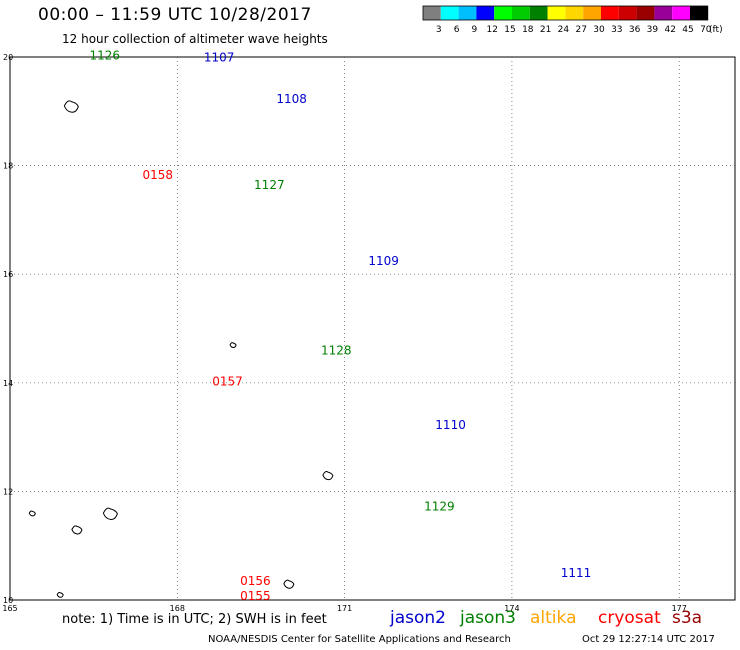  What do you see at coordinates (9, 608) in the screenshot?
I see `x-tick-label: 165` at bounding box center [9, 608].